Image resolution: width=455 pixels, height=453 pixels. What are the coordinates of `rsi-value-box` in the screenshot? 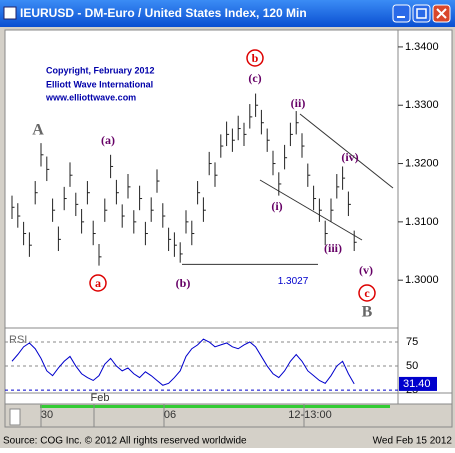 It's located at (418, 383).